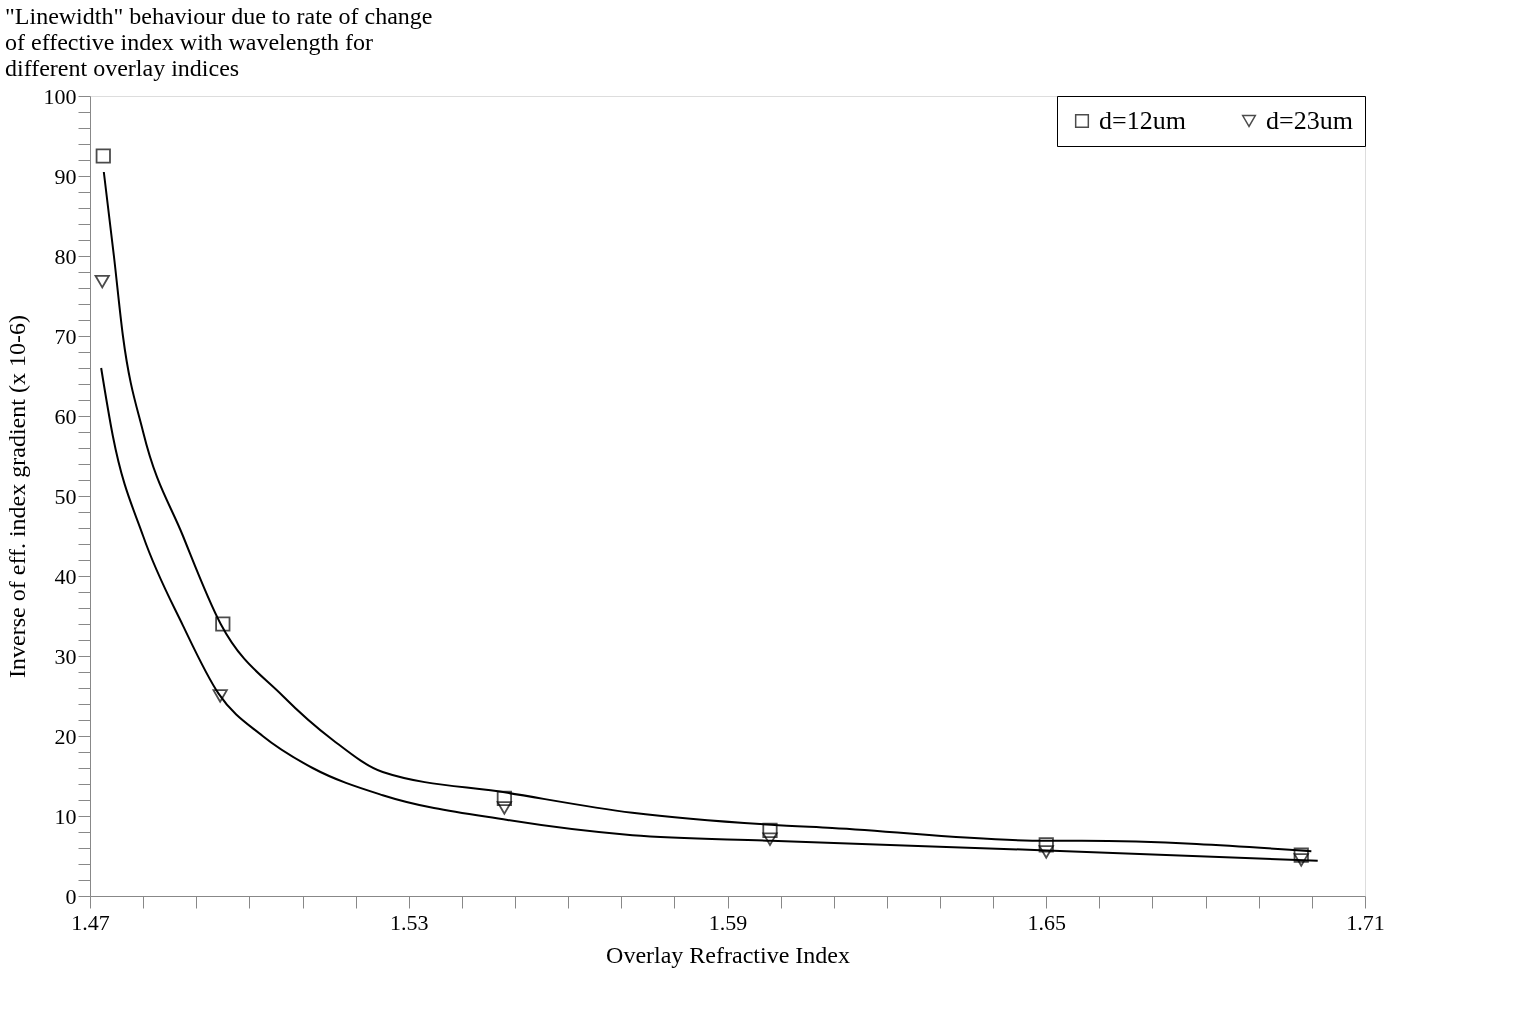 This screenshot has height=1032, width=1516. What do you see at coordinates (1309, 120) in the screenshot?
I see `legend-label: d=23um` at bounding box center [1309, 120].